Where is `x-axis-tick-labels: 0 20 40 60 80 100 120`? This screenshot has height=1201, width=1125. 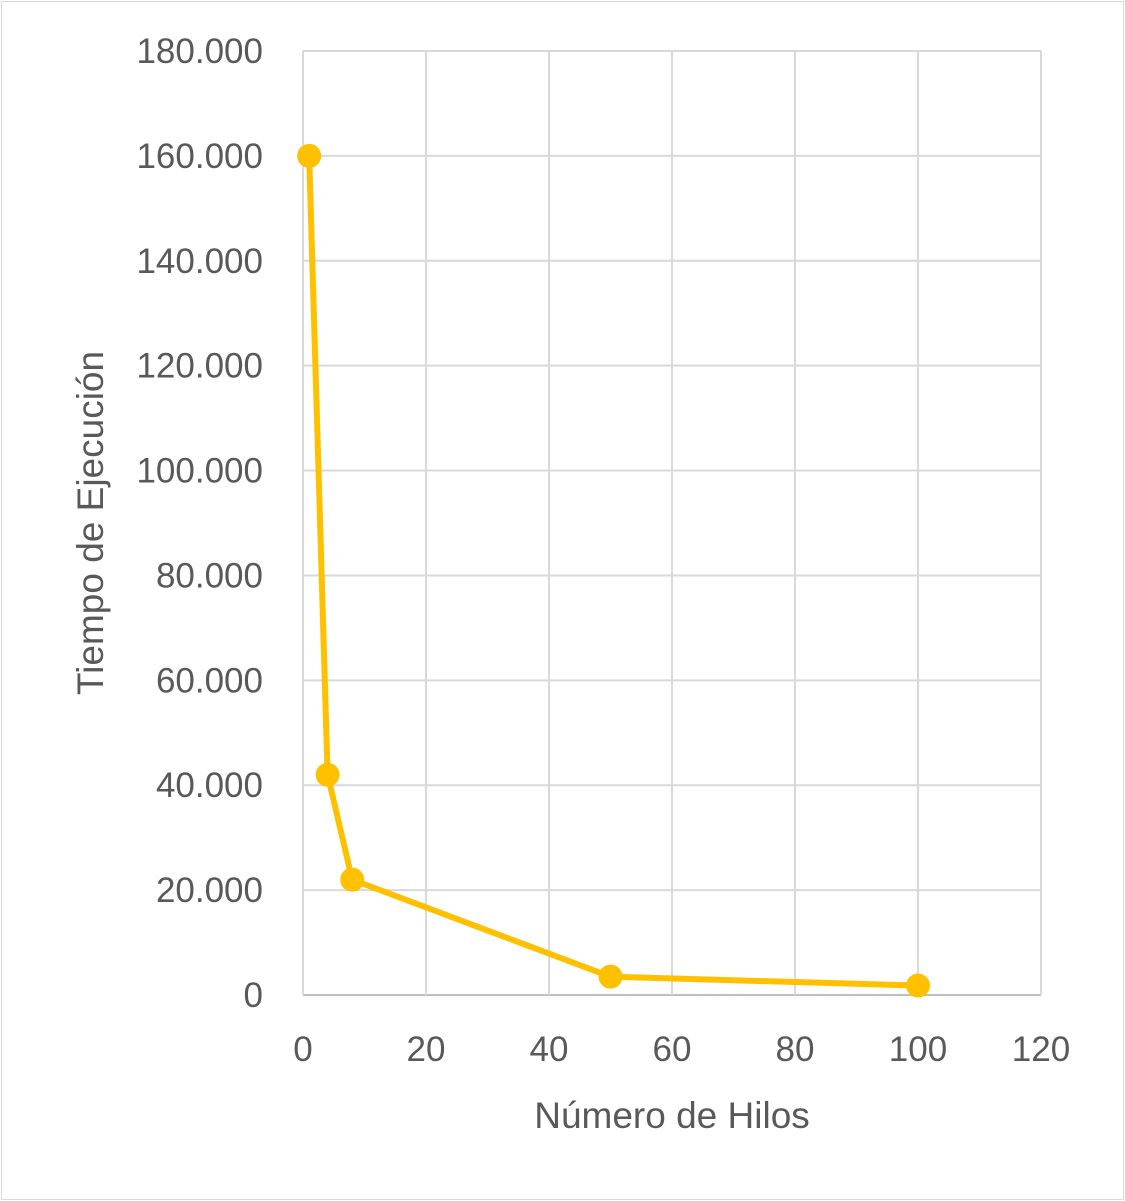 x-axis-tick-labels: 0 20 40 60 80 100 120 is located at coordinates (681, 1049).